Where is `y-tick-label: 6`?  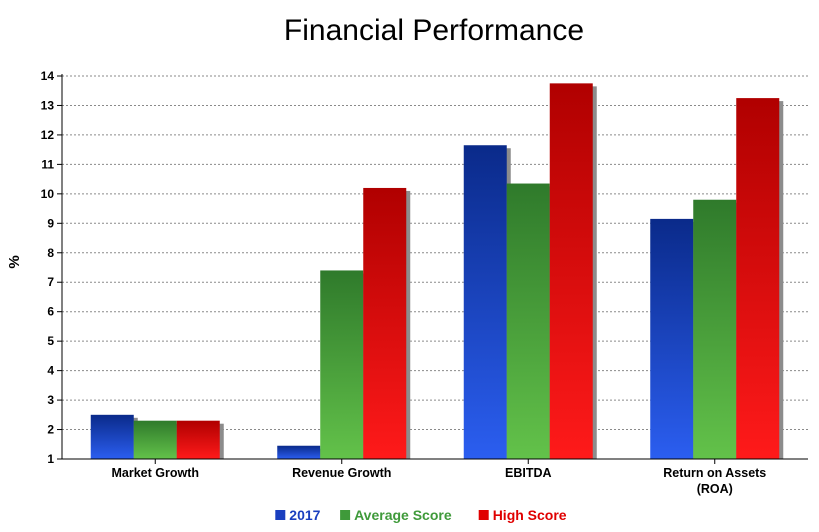 y-tick-label: 6 is located at coordinates (50, 312).